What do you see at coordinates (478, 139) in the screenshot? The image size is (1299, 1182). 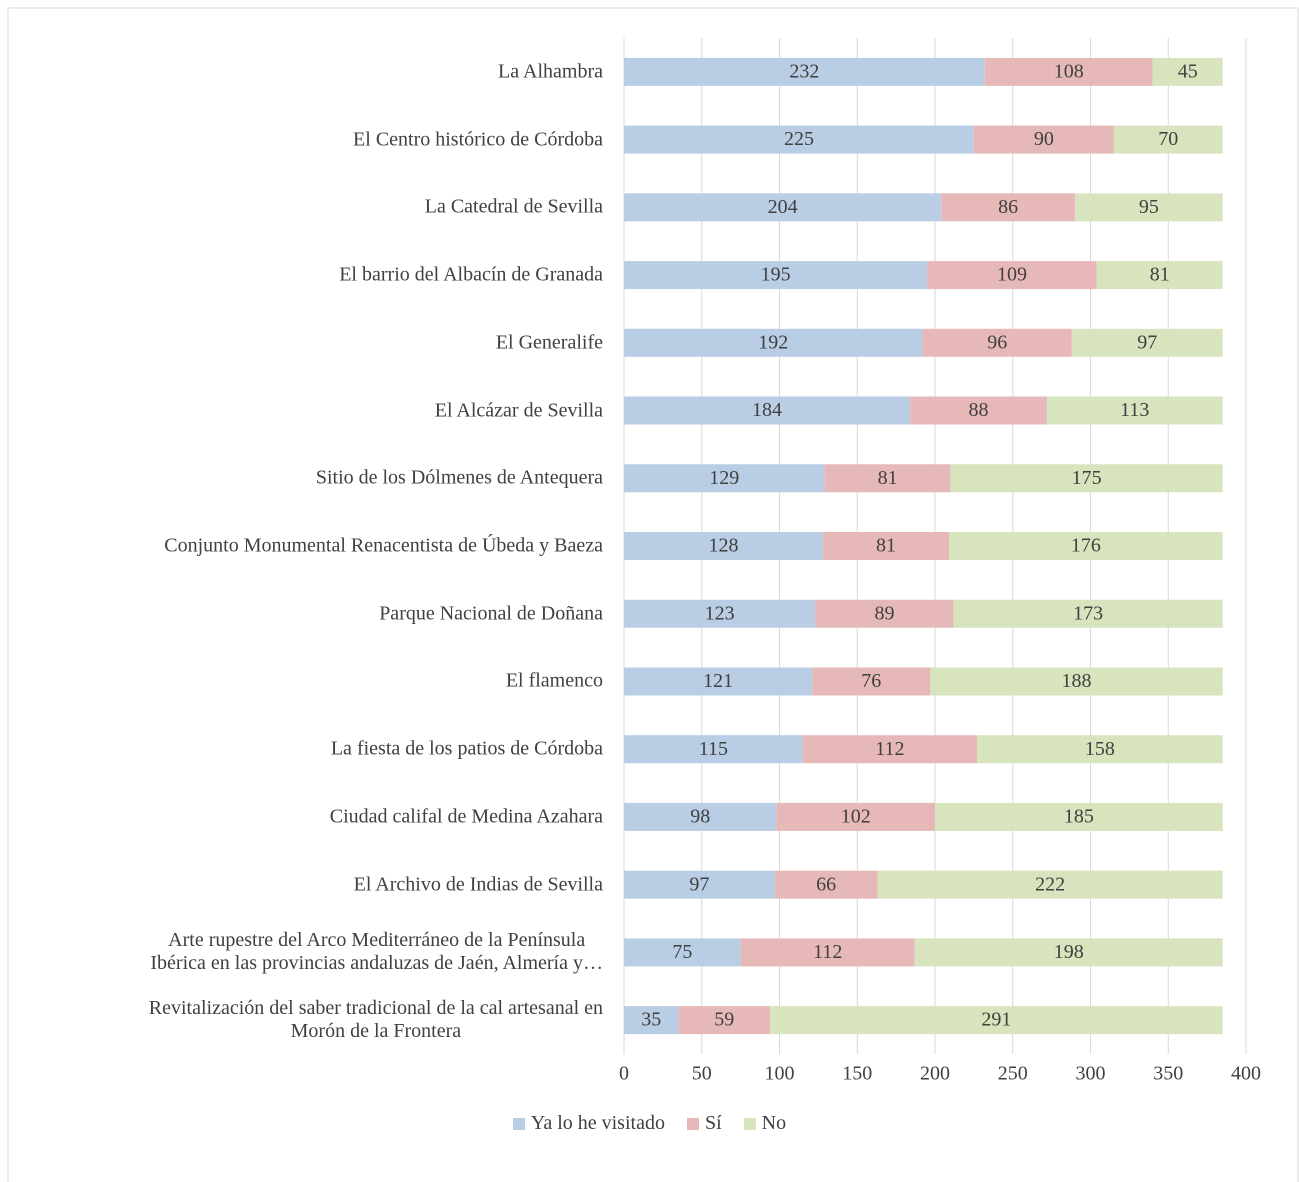 I see `category-label: El Centro histórico de Córdoba` at bounding box center [478, 139].